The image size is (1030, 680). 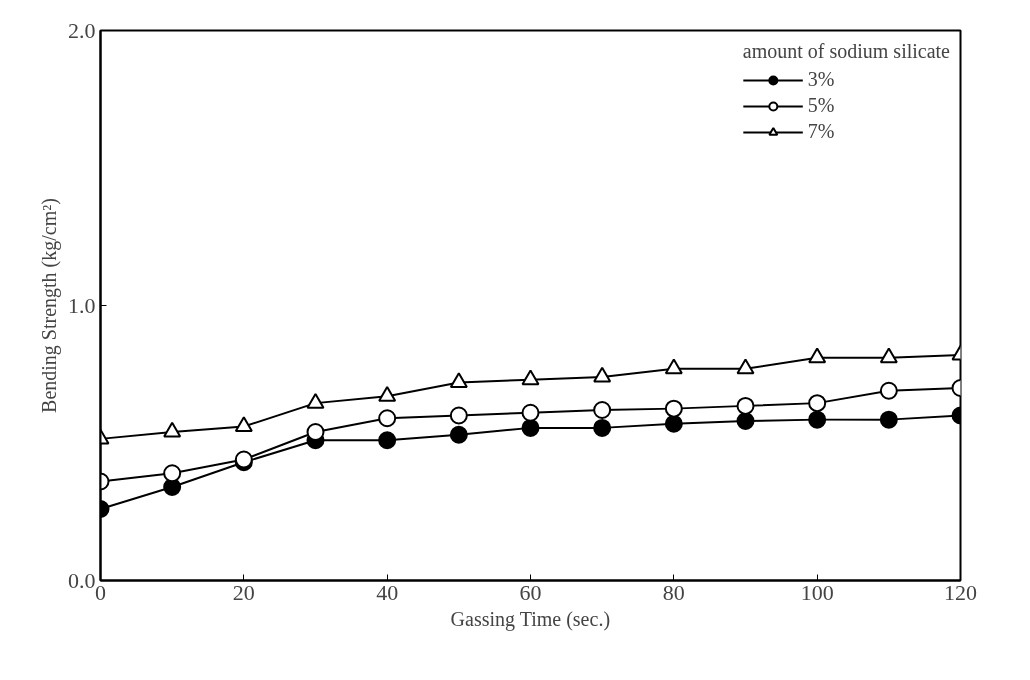 I want to click on x-tick-label: 0, so click(x=100, y=592).